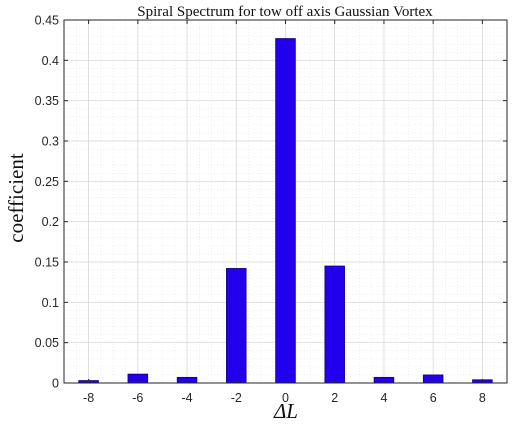  Describe the element at coordinates (186, 398) in the screenshot. I see `x-tick-label: -4` at that location.